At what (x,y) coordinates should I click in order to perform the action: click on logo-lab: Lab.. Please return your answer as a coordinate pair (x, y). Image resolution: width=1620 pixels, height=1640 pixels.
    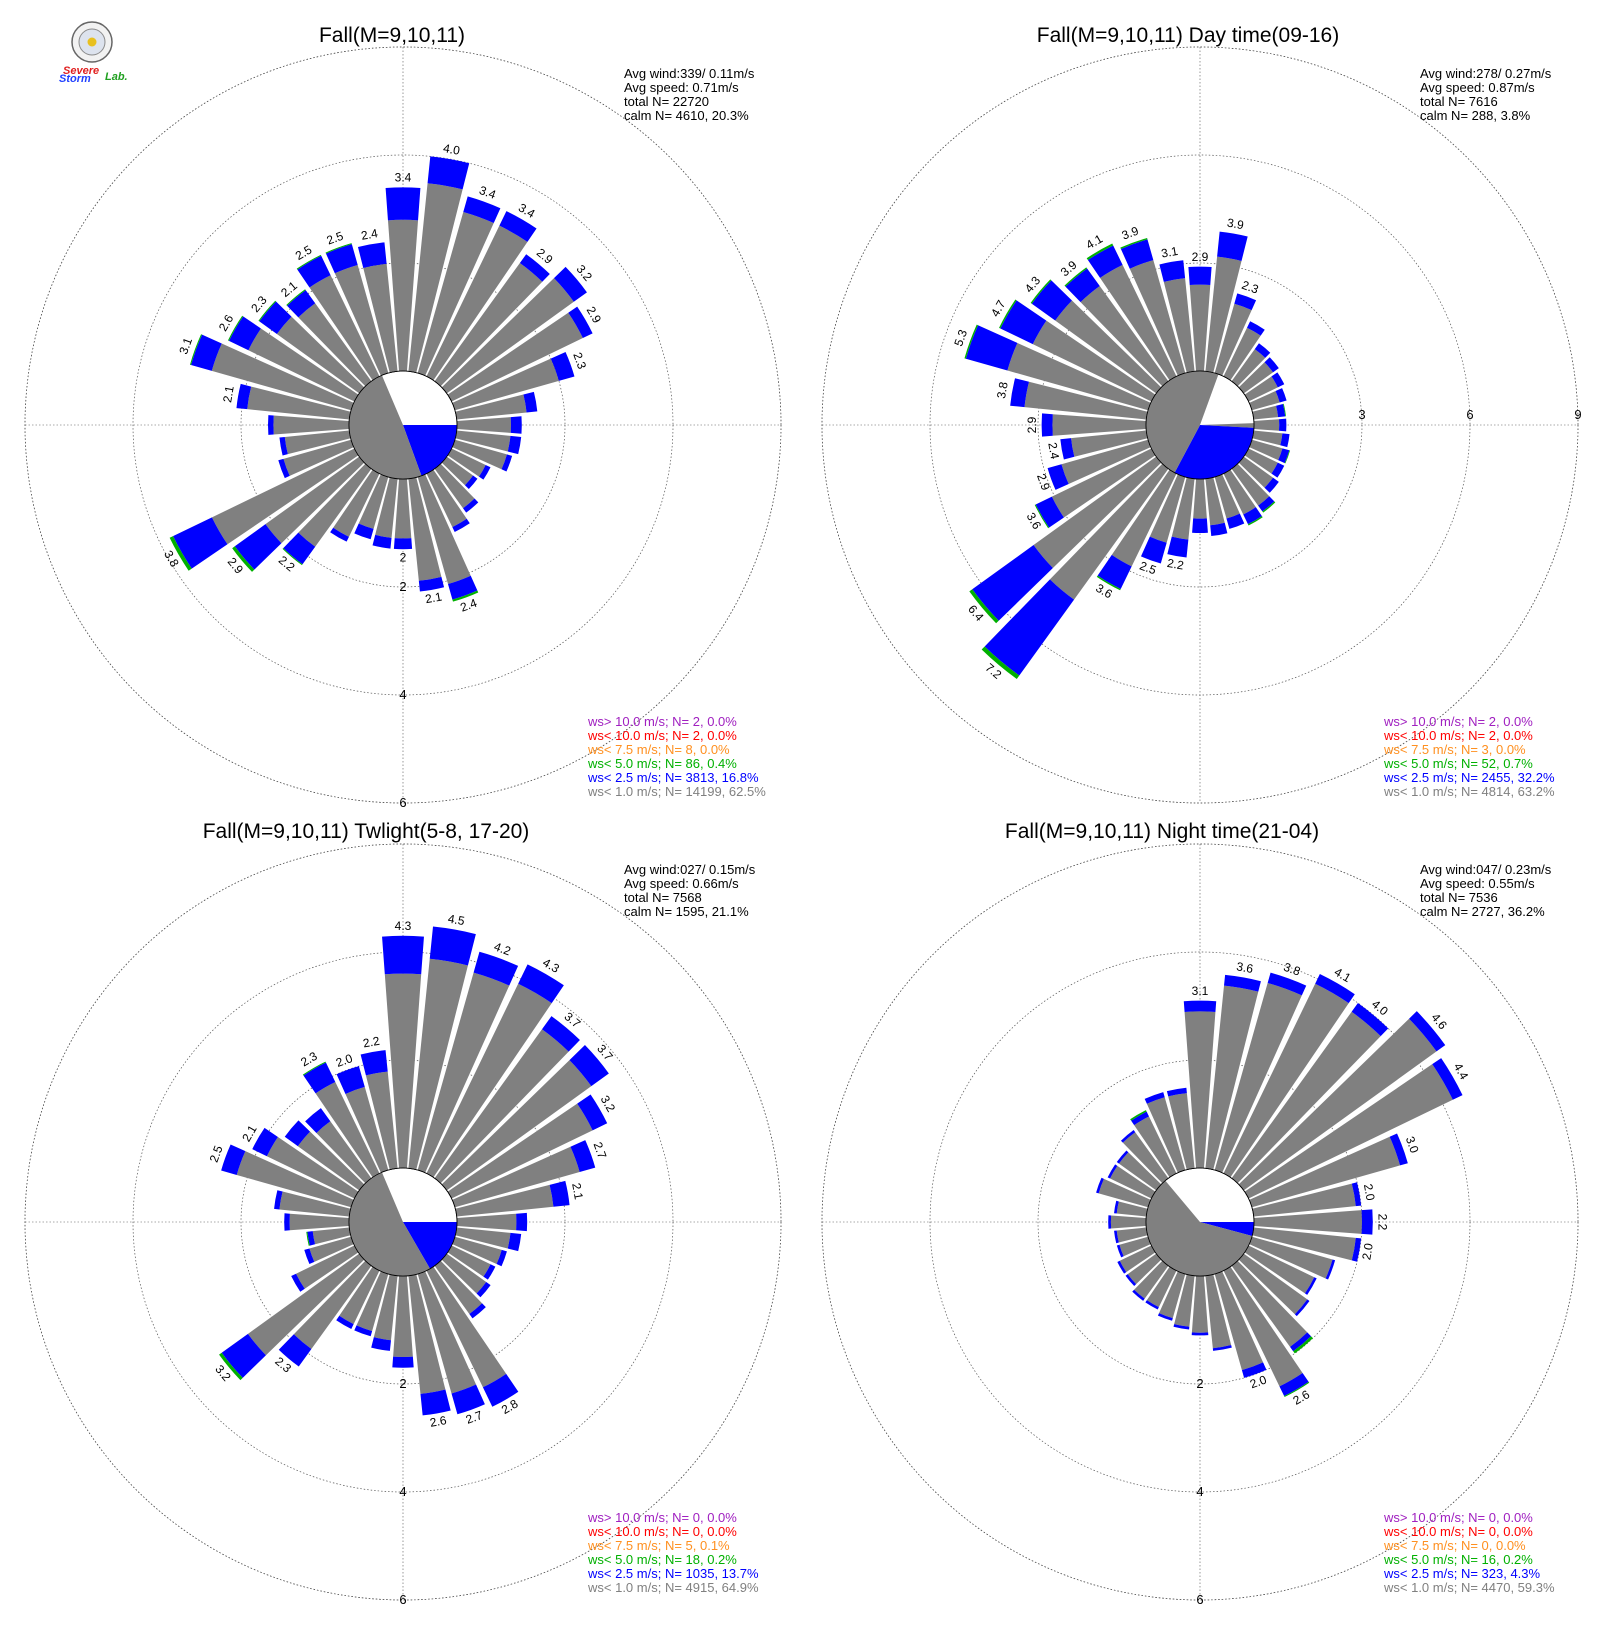
    Looking at the image, I should click on (116, 77).